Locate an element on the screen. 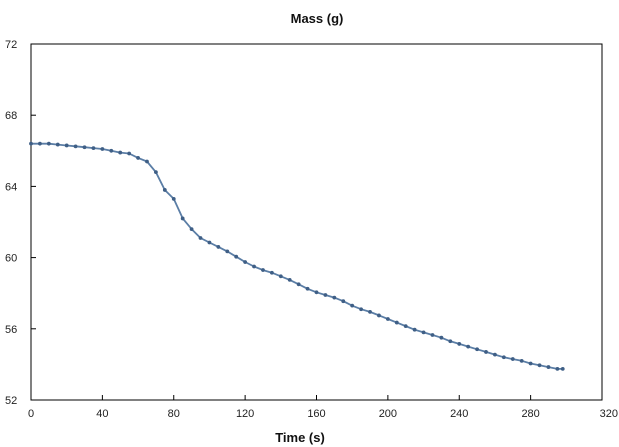  x-tick-label: 80 is located at coordinates (174, 414).